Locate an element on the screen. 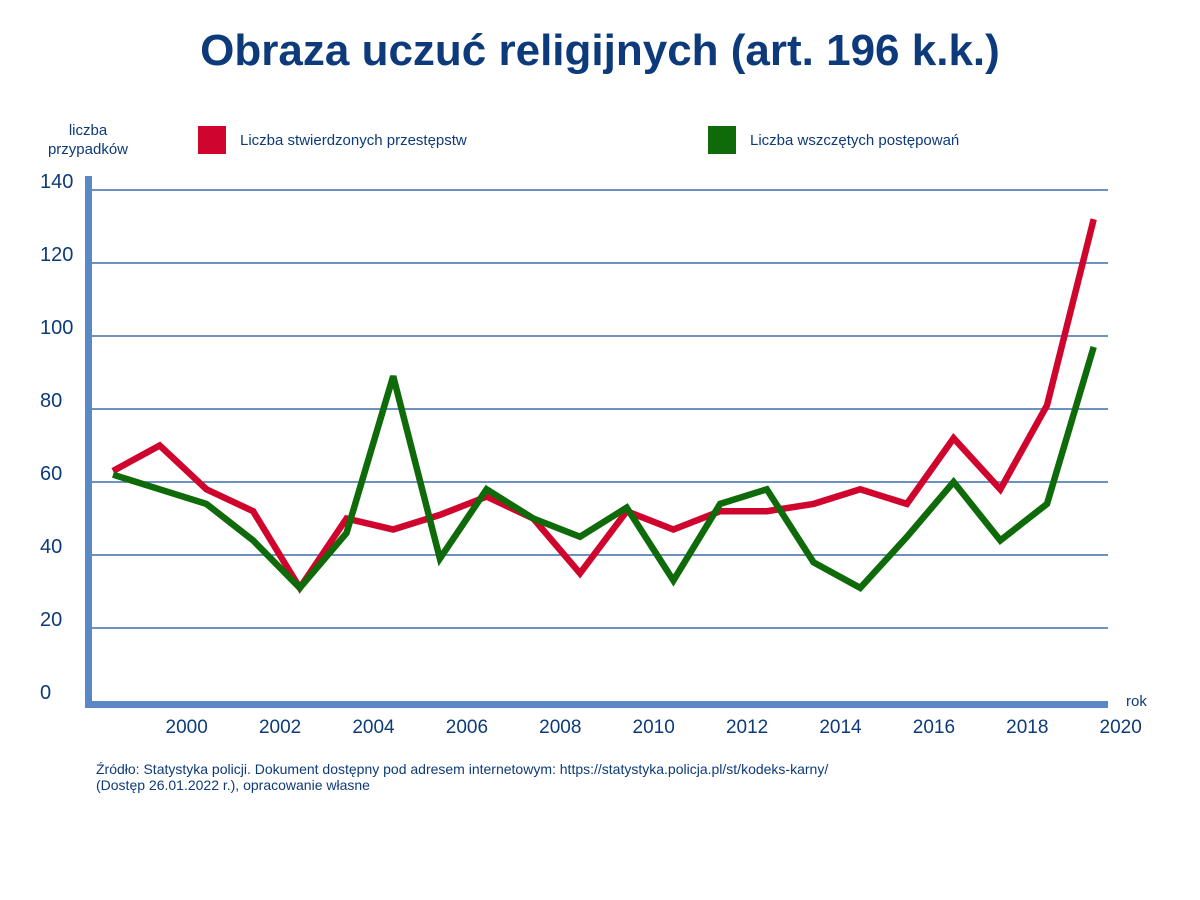  x-tick-label-2016: 2016 is located at coordinates (934, 727).